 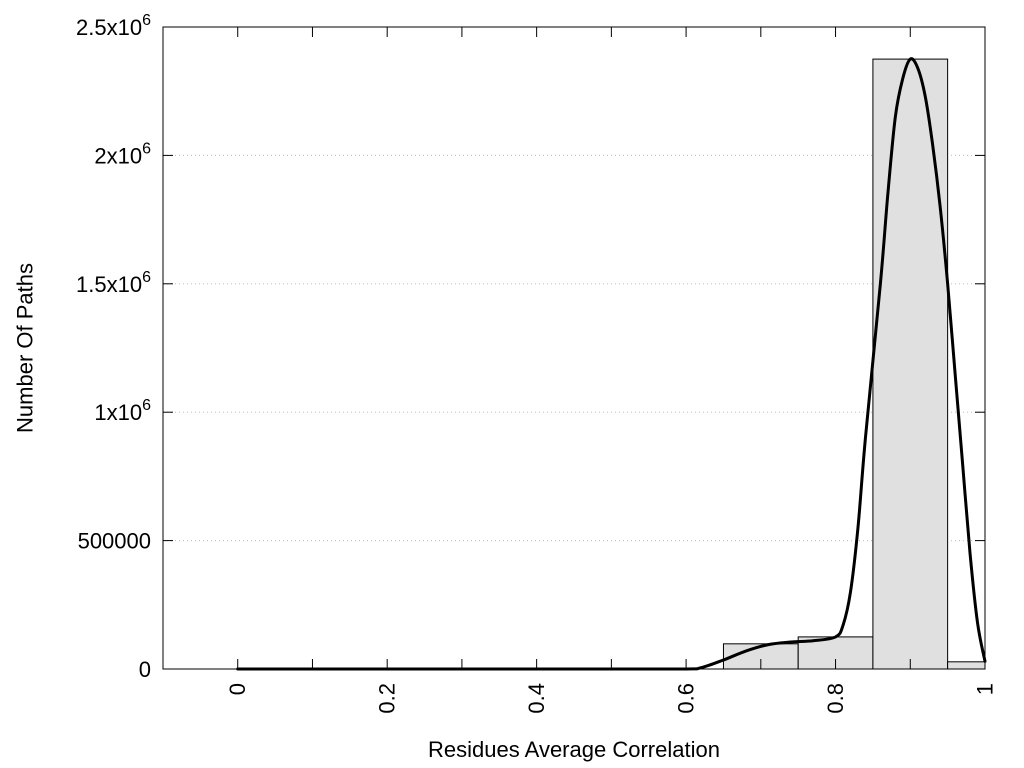 I want to click on y-tick-label: 500000, so click(x=114, y=541).